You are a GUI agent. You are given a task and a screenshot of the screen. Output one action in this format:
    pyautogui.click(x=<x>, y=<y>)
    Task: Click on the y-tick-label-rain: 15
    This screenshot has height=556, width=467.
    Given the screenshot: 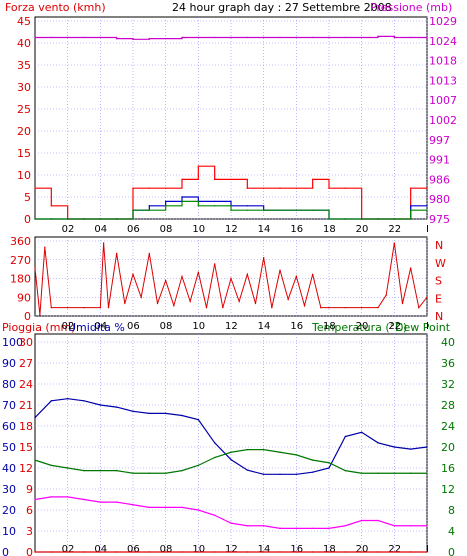 What is the action you would take?
    pyautogui.click(x=26, y=447)
    